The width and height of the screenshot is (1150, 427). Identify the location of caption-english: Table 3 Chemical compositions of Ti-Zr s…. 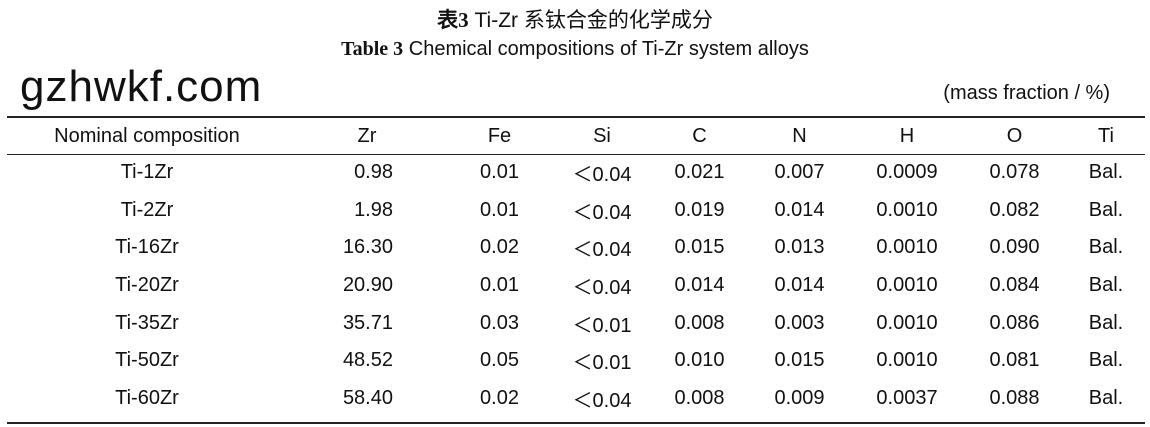
(575, 49).